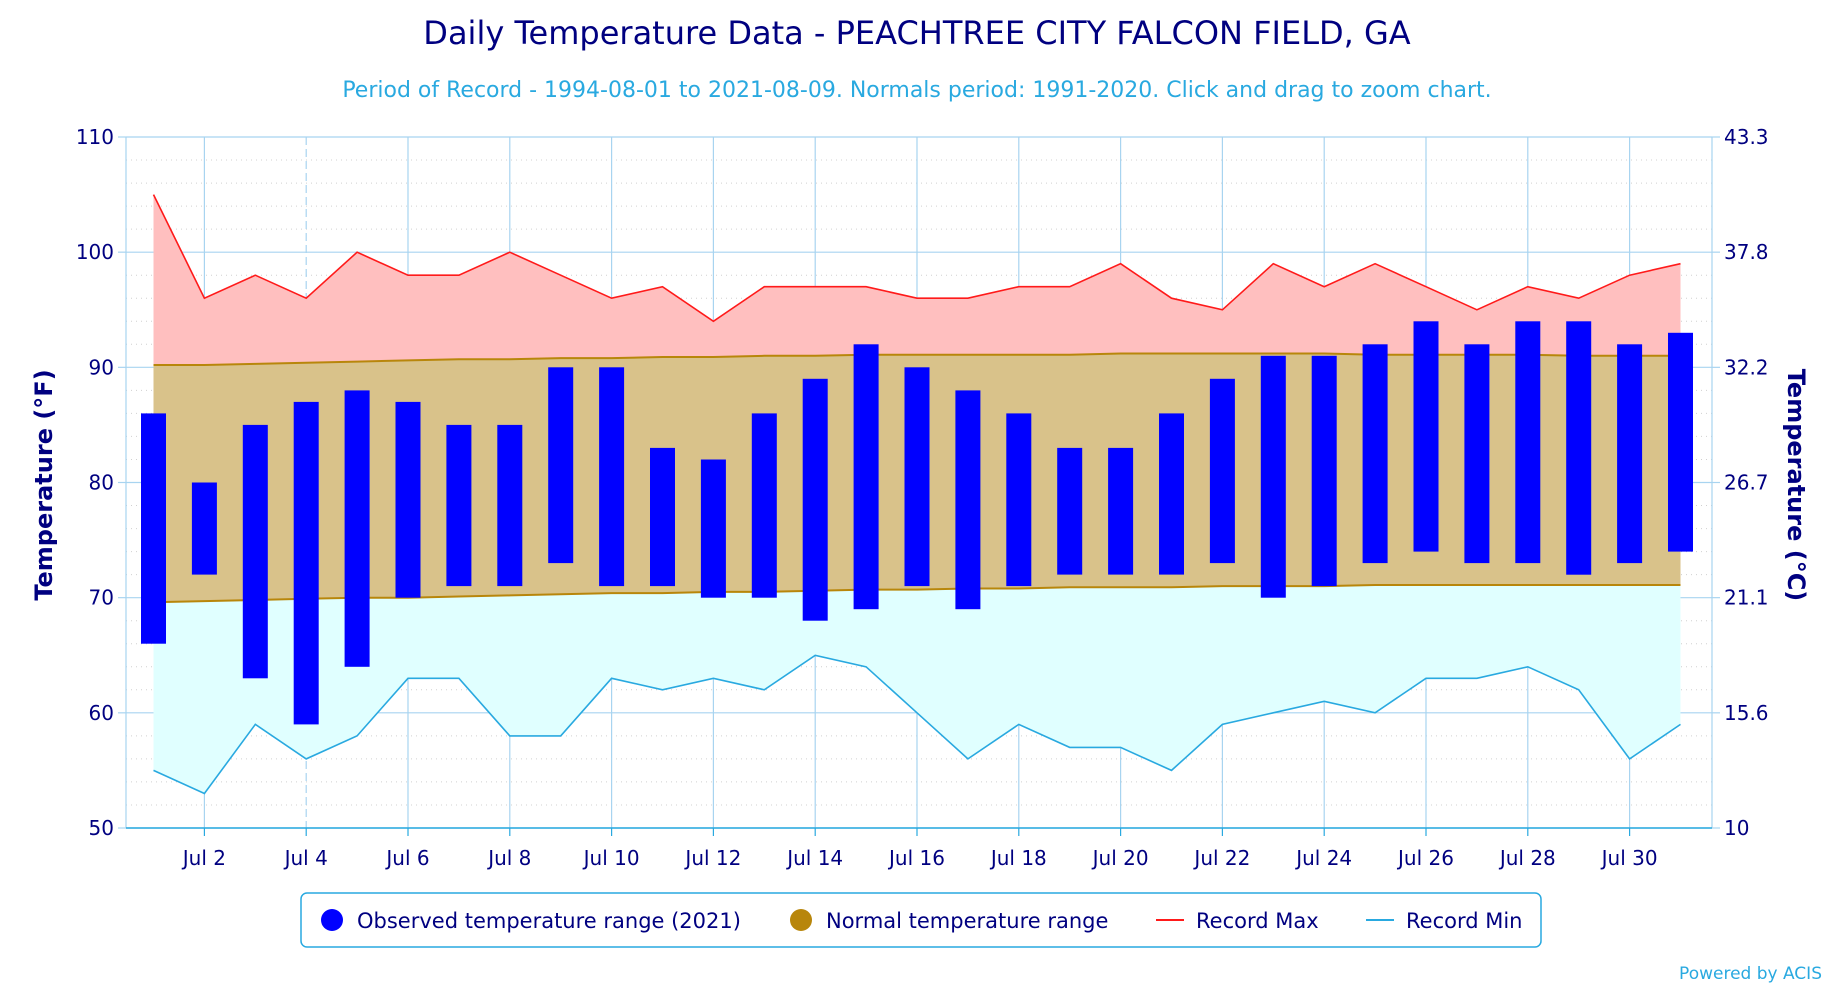 The width and height of the screenshot is (1834, 984). What do you see at coordinates (549, 921) in the screenshot?
I see `legend-observed-label: Observed temperature range (2021)` at bounding box center [549, 921].